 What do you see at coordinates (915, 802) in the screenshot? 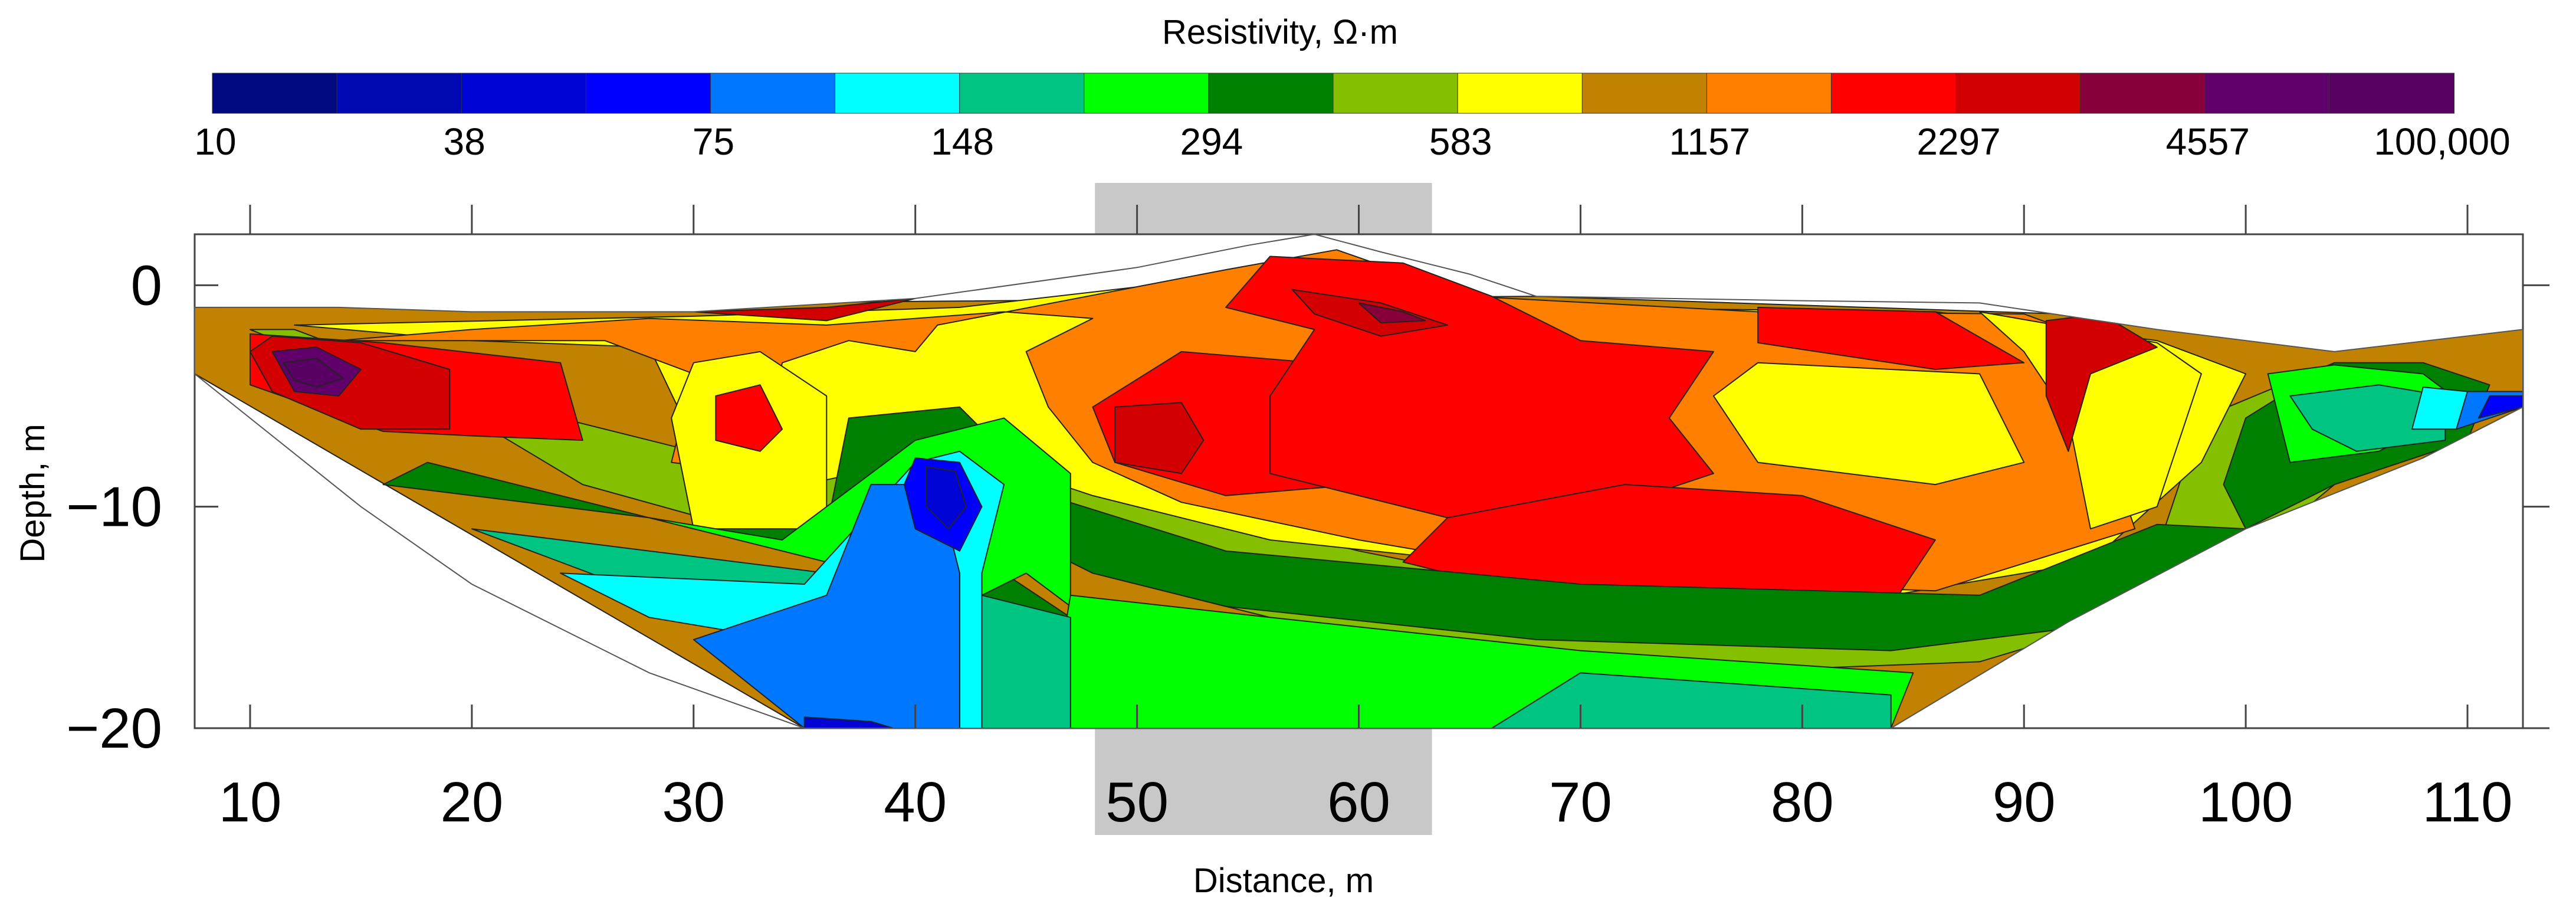
I see `x-tick-label: 40` at bounding box center [915, 802].